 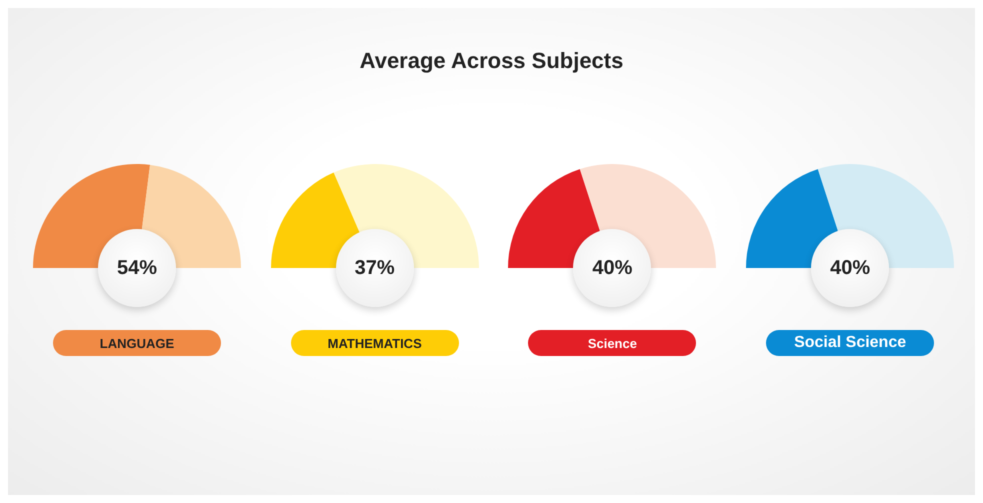 I want to click on text: 37%, so click(x=375, y=268).